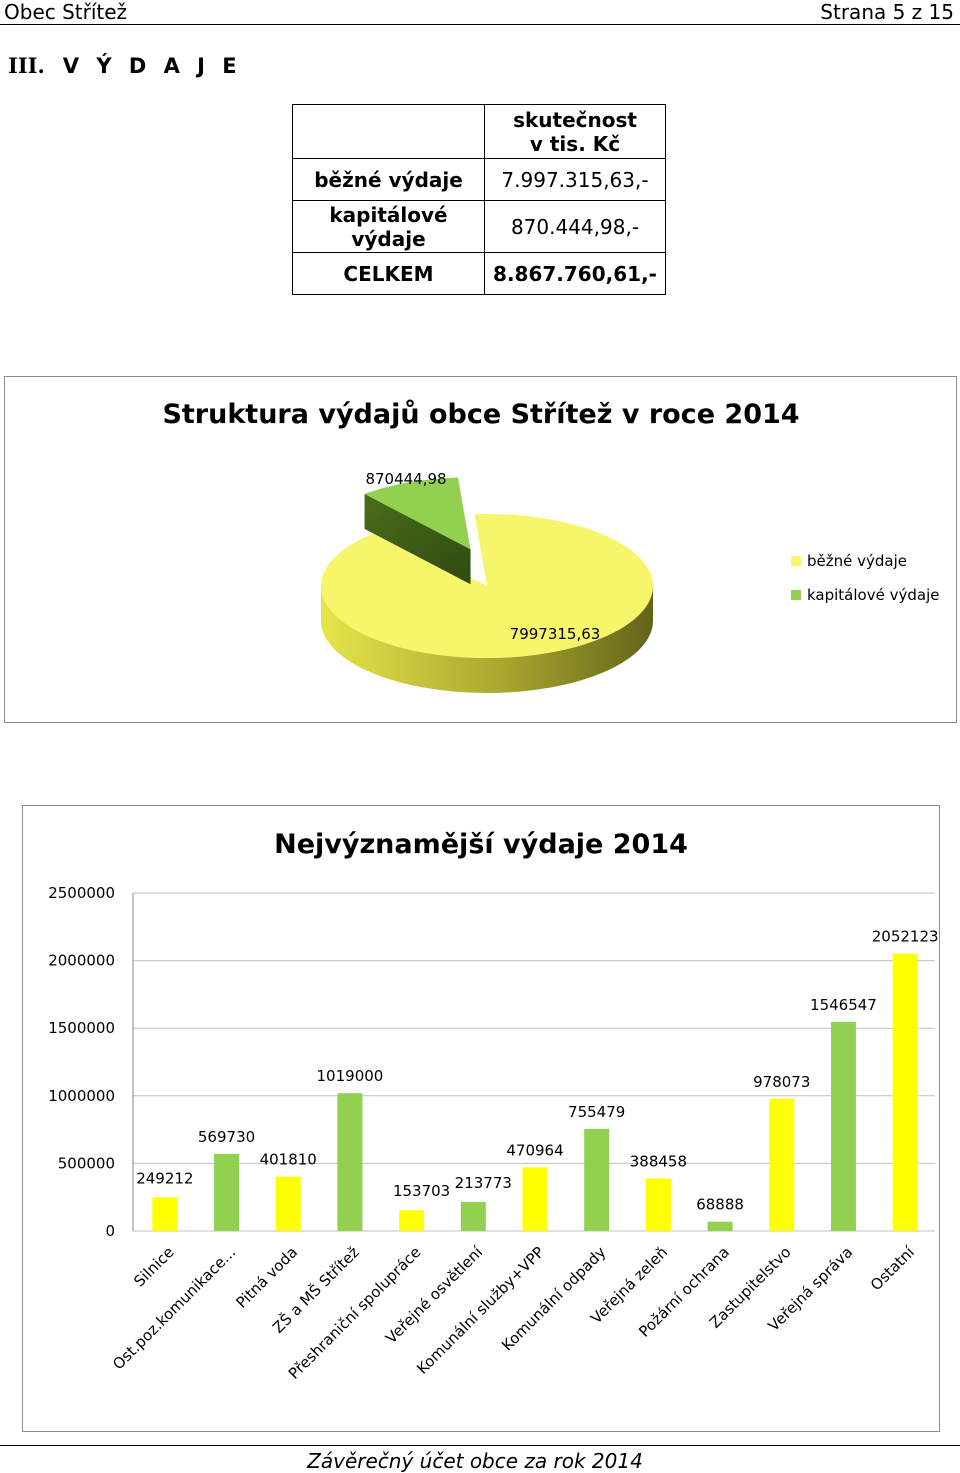 The height and width of the screenshot is (1473, 960). What do you see at coordinates (796, 561) in the screenshot?
I see `legend-swatch-bezne` at bounding box center [796, 561].